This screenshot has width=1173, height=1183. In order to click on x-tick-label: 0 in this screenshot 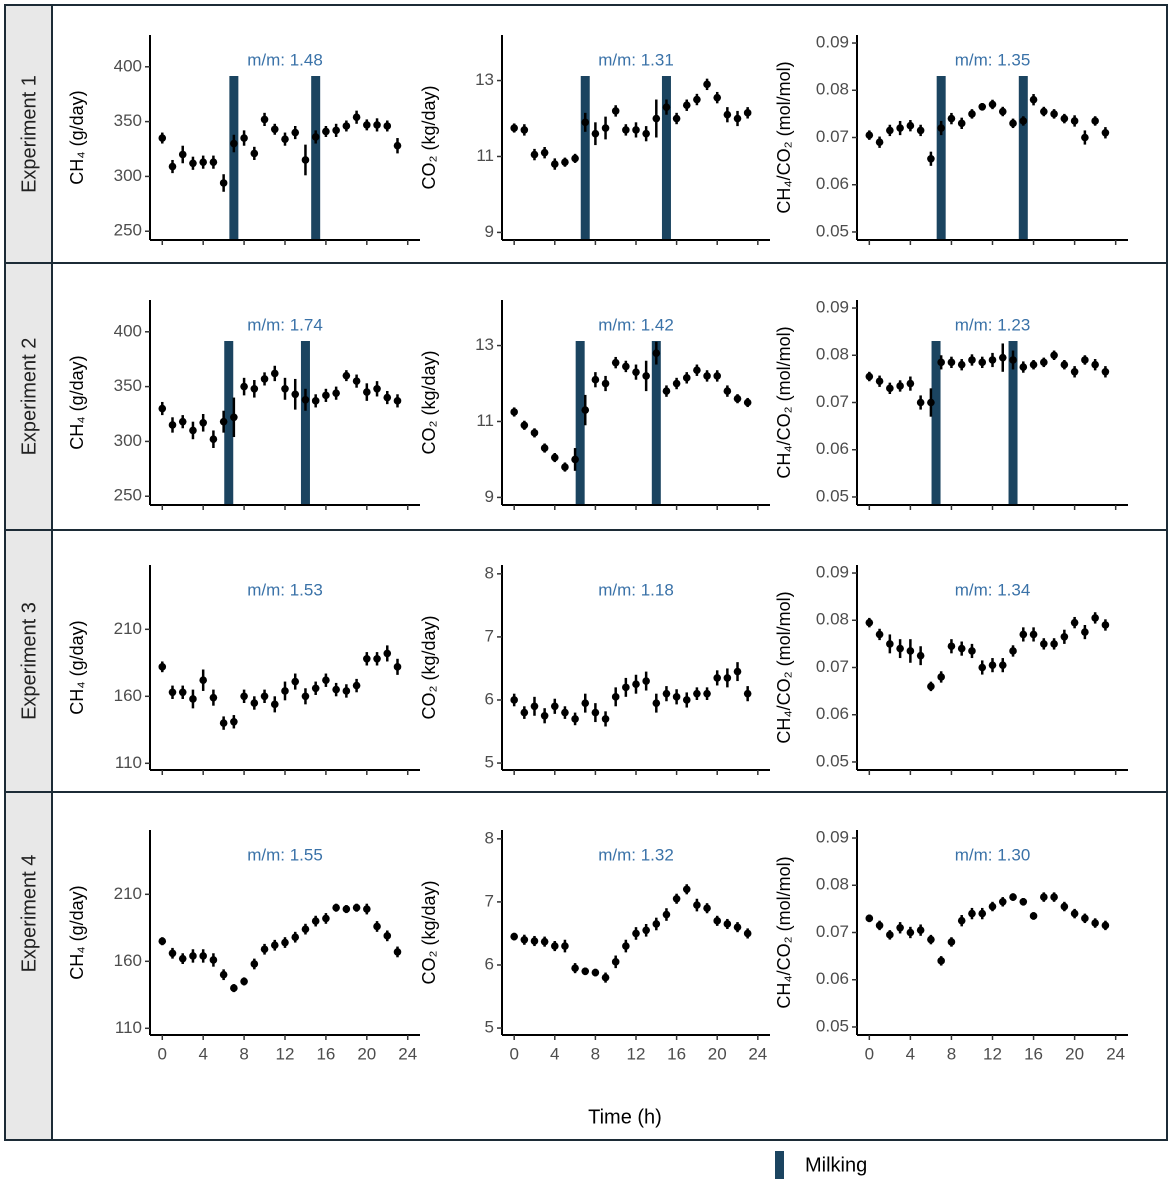, I will do `click(869, 1053)`.